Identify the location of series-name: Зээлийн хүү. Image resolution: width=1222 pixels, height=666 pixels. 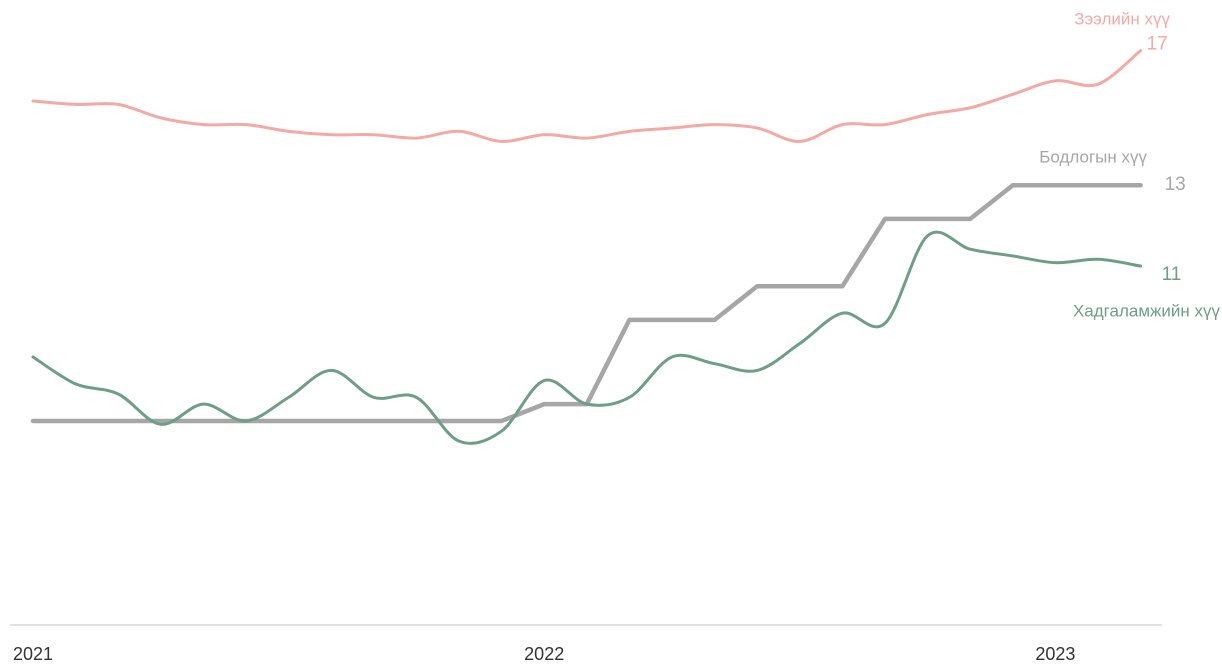
(1122, 18).